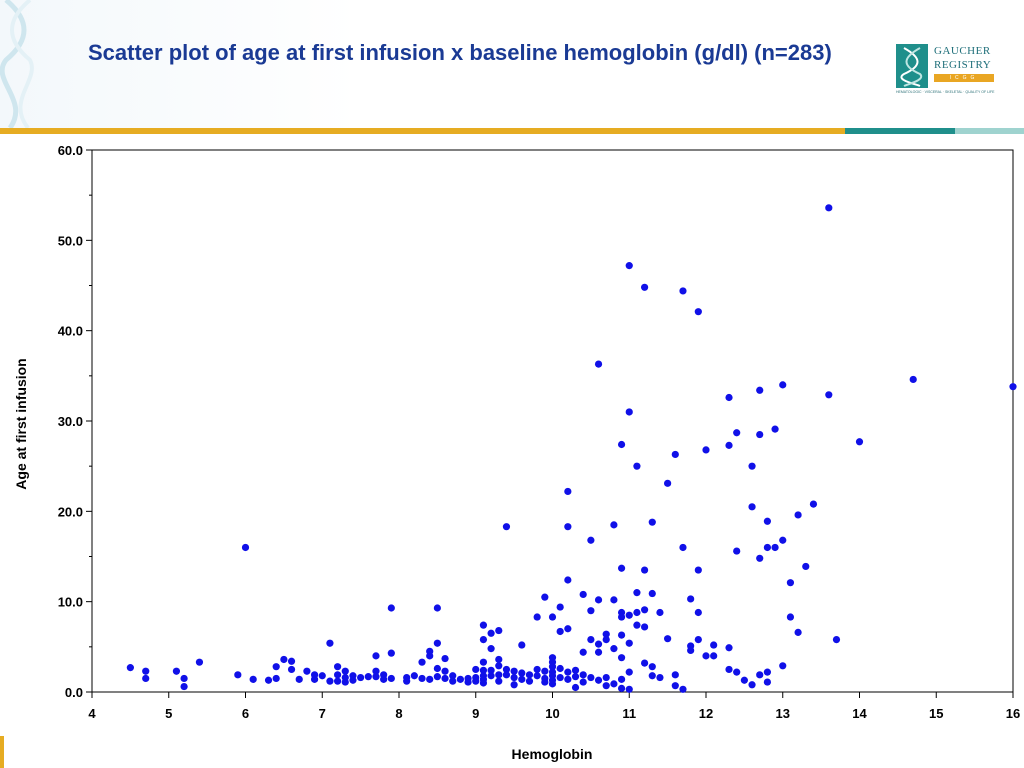 The width and height of the screenshot is (1024, 768). I want to click on y-axis-title: Age at first infusion, so click(21, 423).